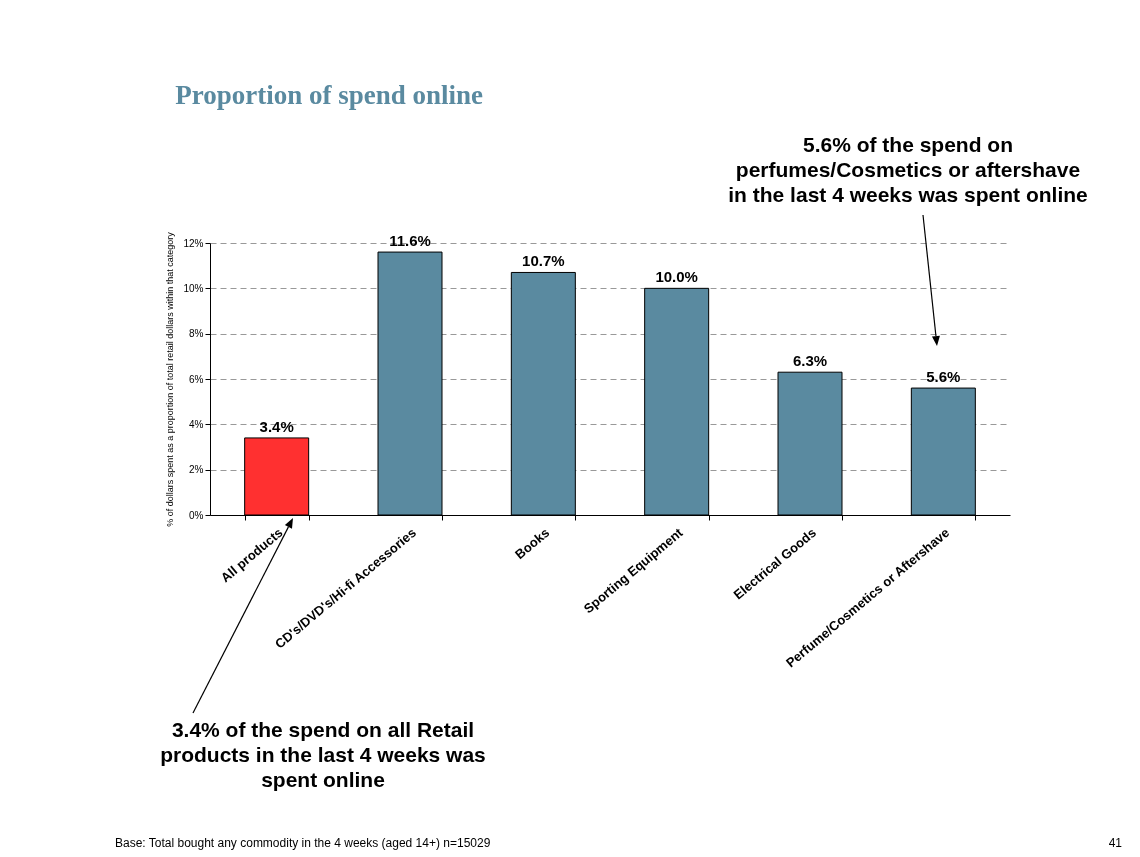  What do you see at coordinates (908, 169) in the screenshot?
I see `text: 5.6% of the spend on perfumes/Cosmetics or aftershave in the last 4 weeks was spent online` at bounding box center [908, 169].